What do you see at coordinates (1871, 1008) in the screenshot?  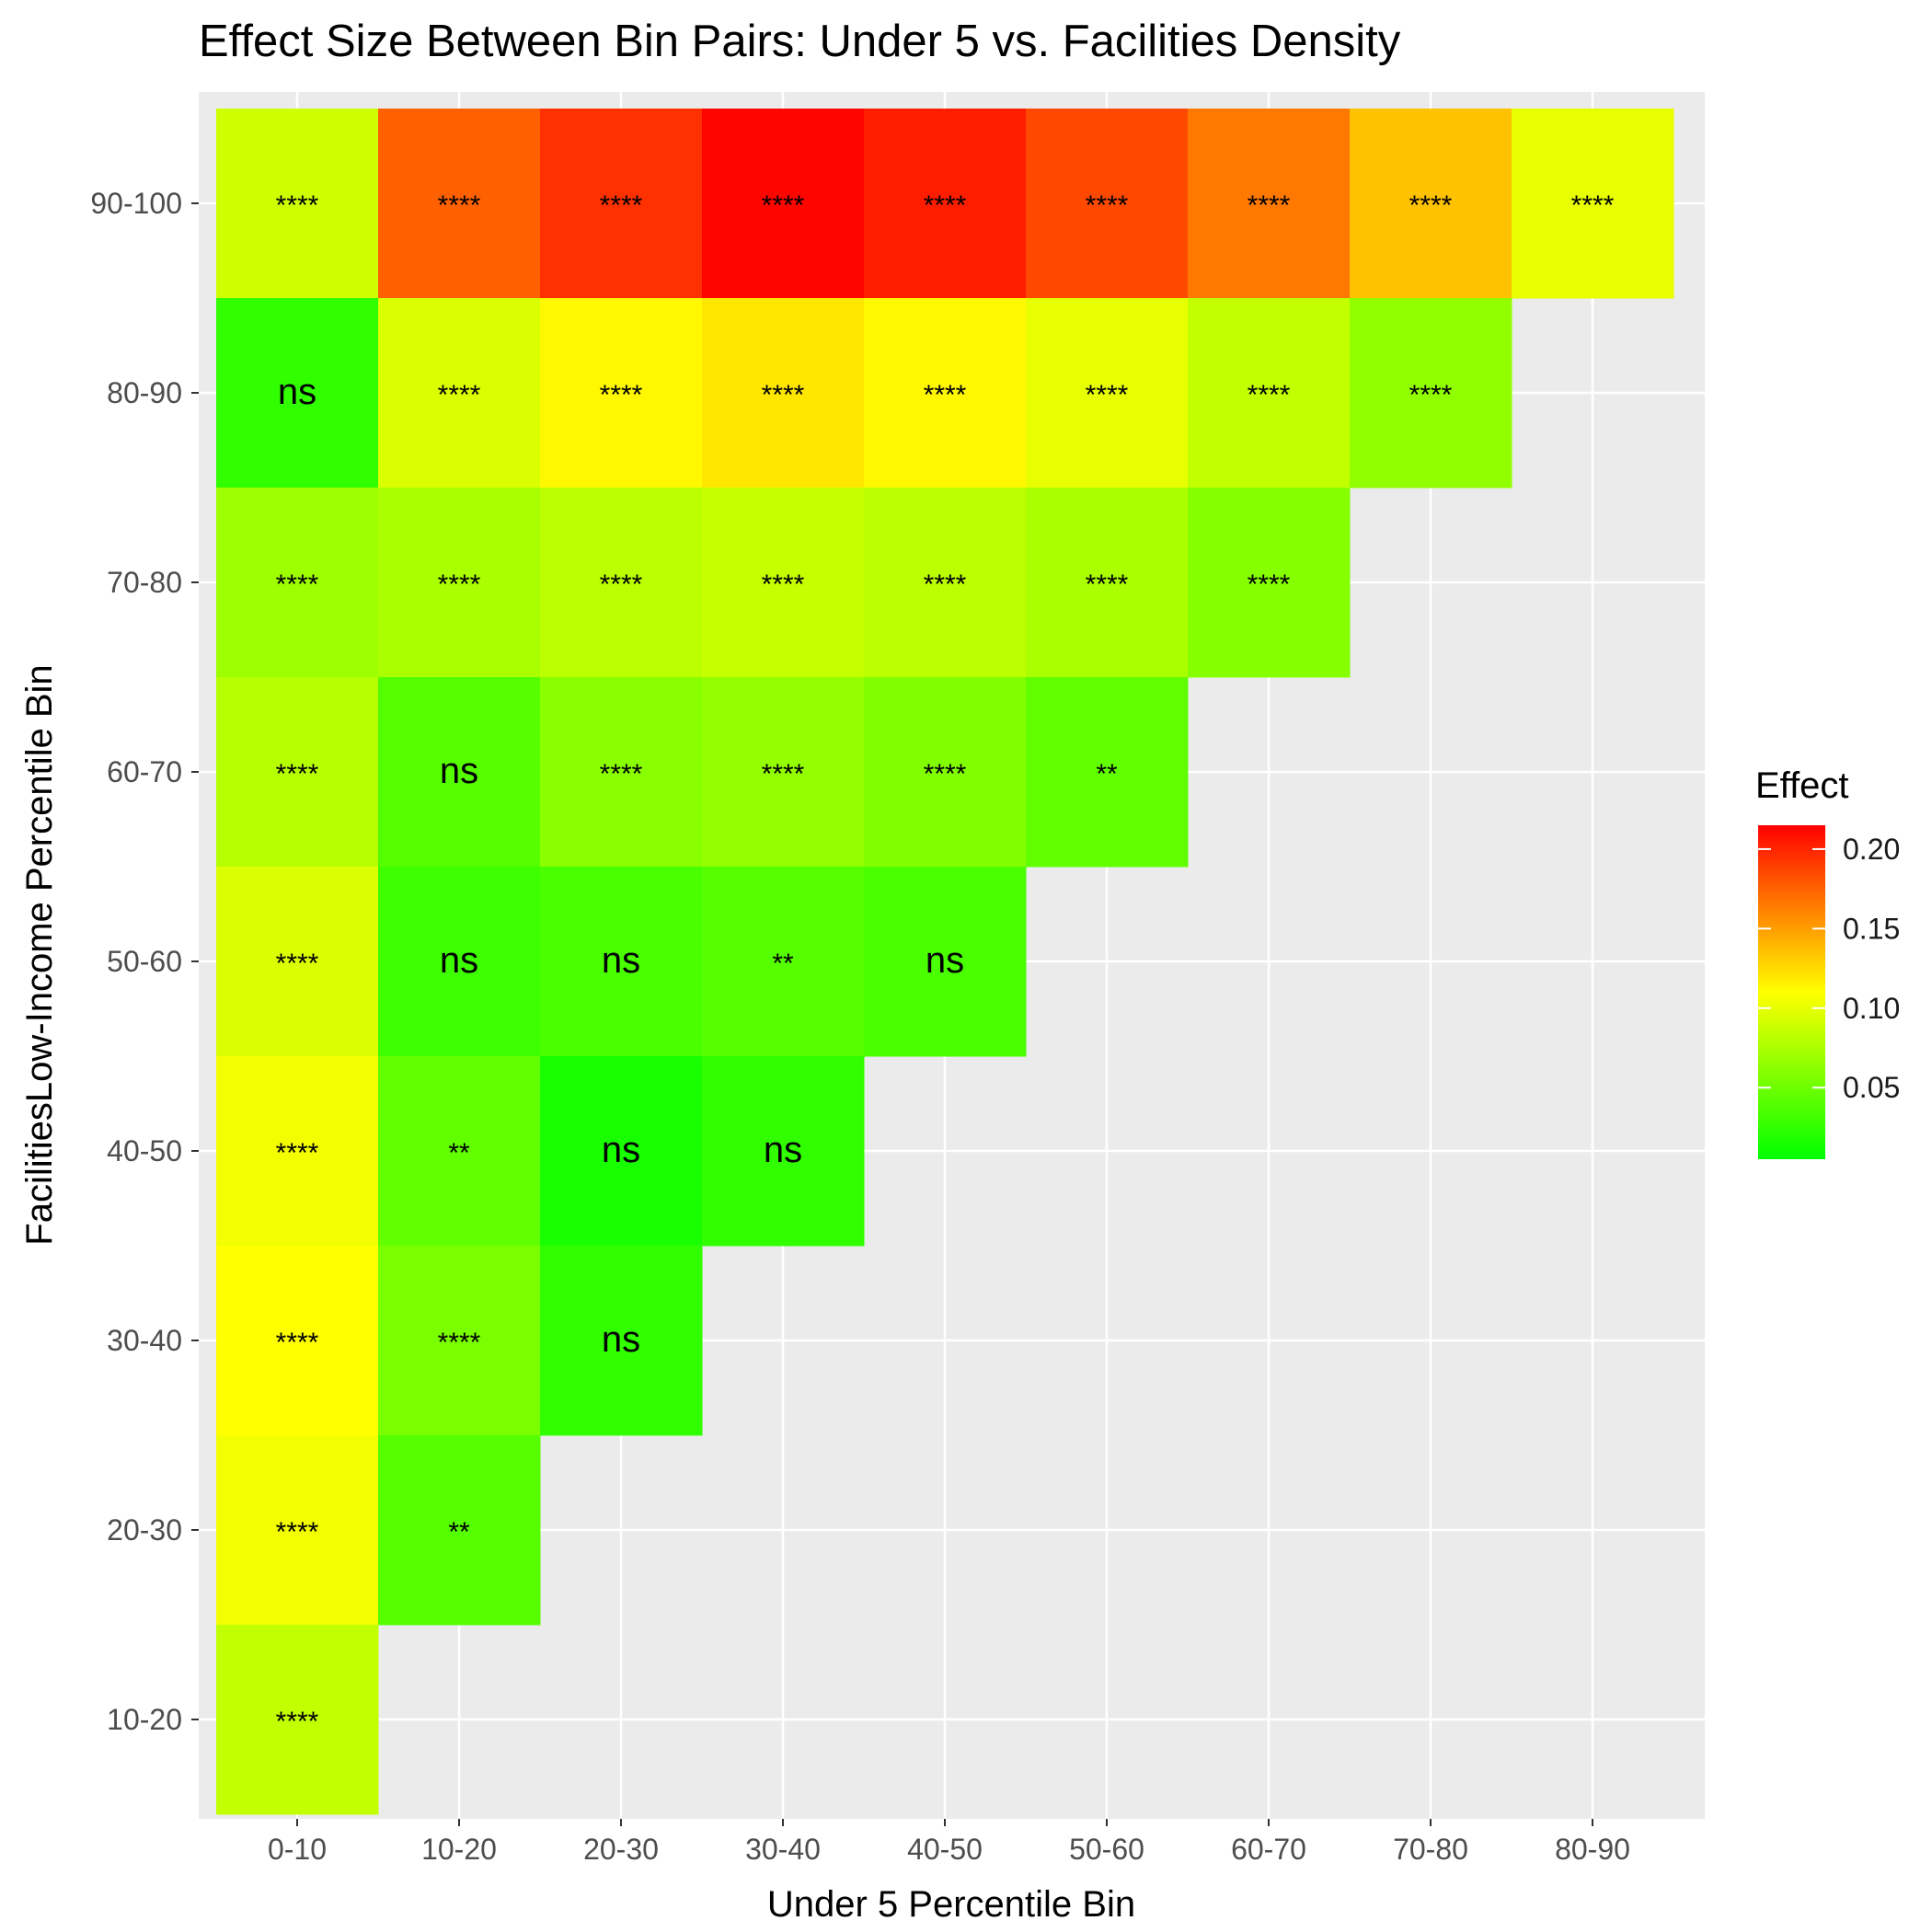 I see `legend-tick-label: 0.10` at bounding box center [1871, 1008].